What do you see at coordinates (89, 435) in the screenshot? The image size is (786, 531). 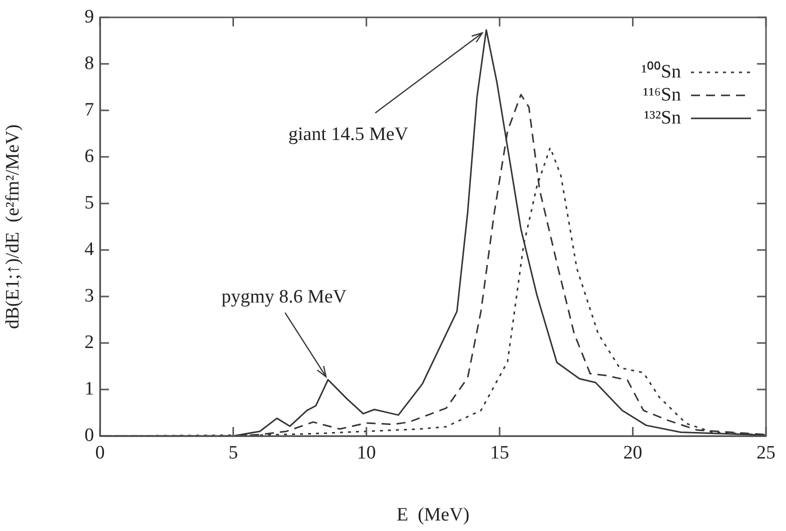 I see `y-tick-label: 0` at bounding box center [89, 435].